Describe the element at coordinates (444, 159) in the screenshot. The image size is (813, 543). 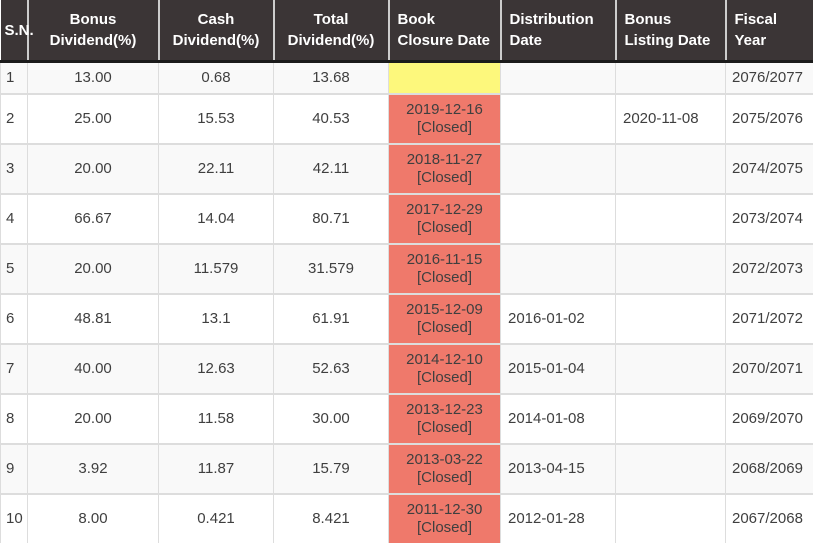
I see `book-closure-date-text: 2018-11-27` at that location.